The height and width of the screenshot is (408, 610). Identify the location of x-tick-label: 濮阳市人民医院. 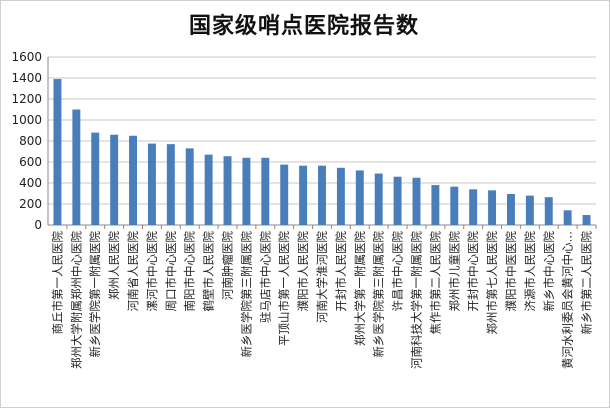
(303, 271).